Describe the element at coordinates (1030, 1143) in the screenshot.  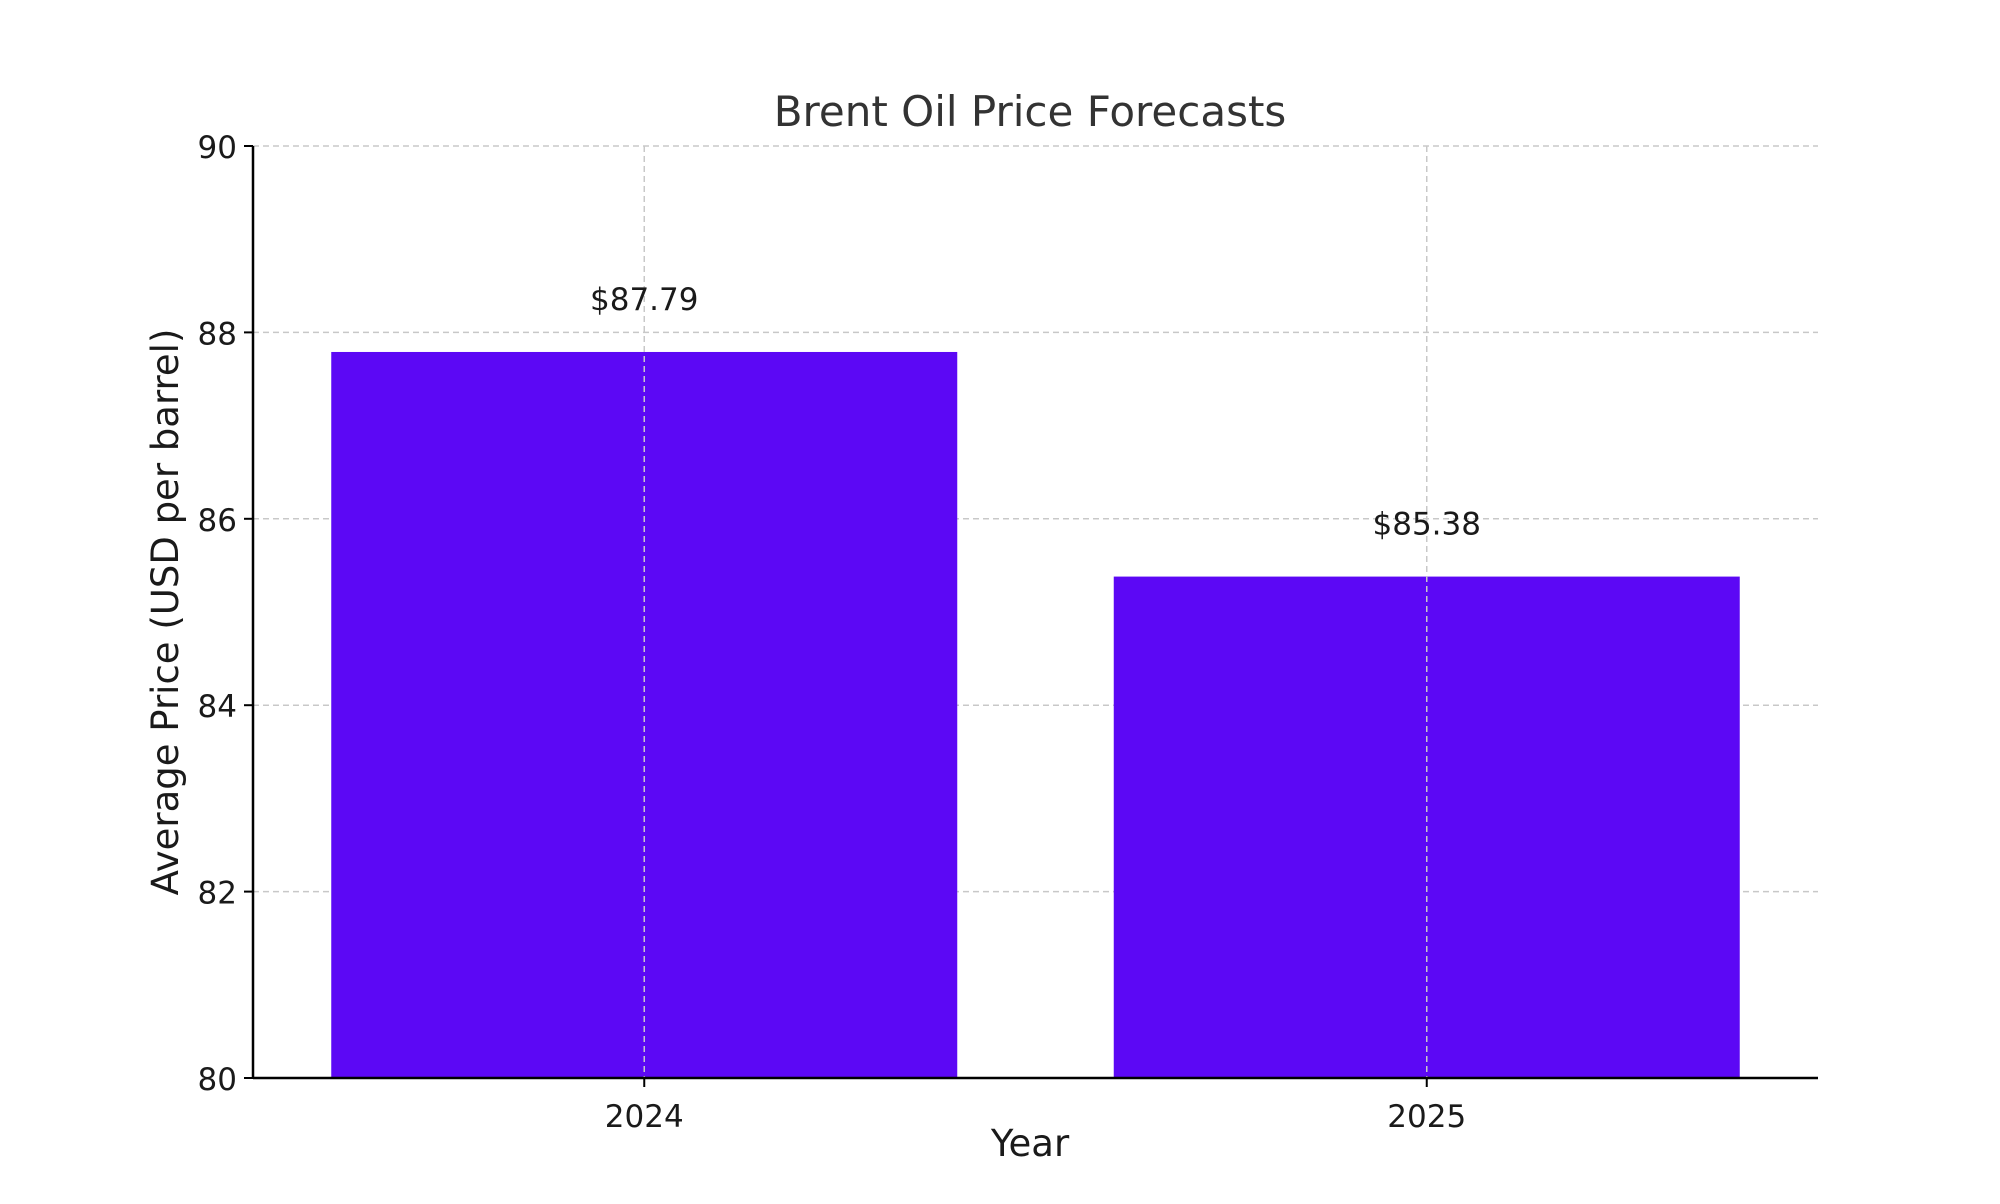
I see `x-axis-label: Year` at that location.